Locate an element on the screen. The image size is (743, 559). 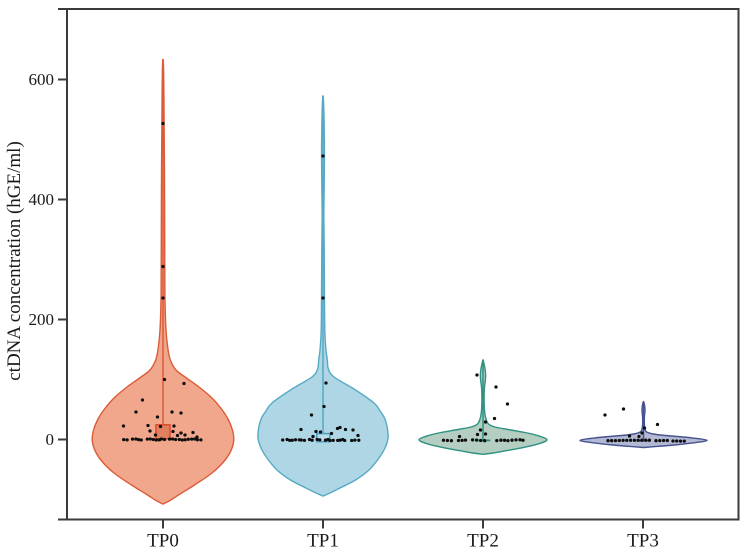
svg-text: TP3 is located at coordinates (643, 541).